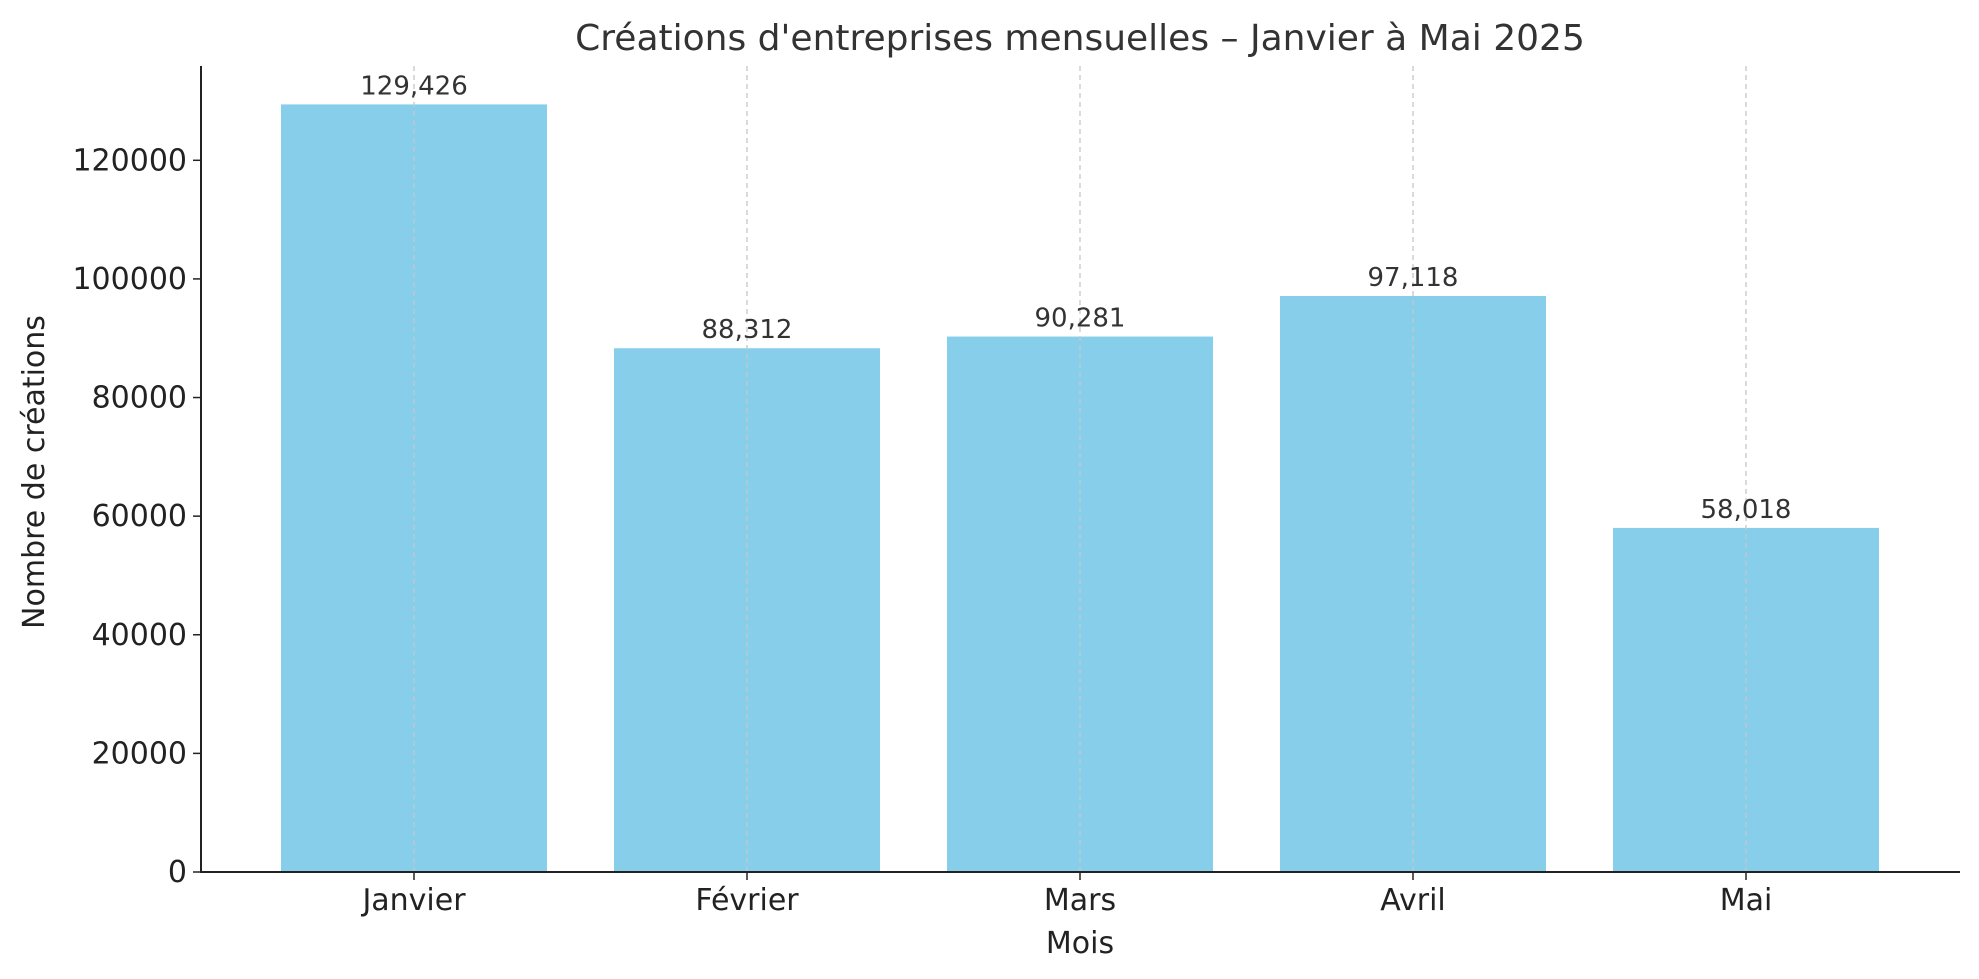 This screenshot has width=1979, height=979. I want to click on x-tick-label: Mars, so click(1080, 900).